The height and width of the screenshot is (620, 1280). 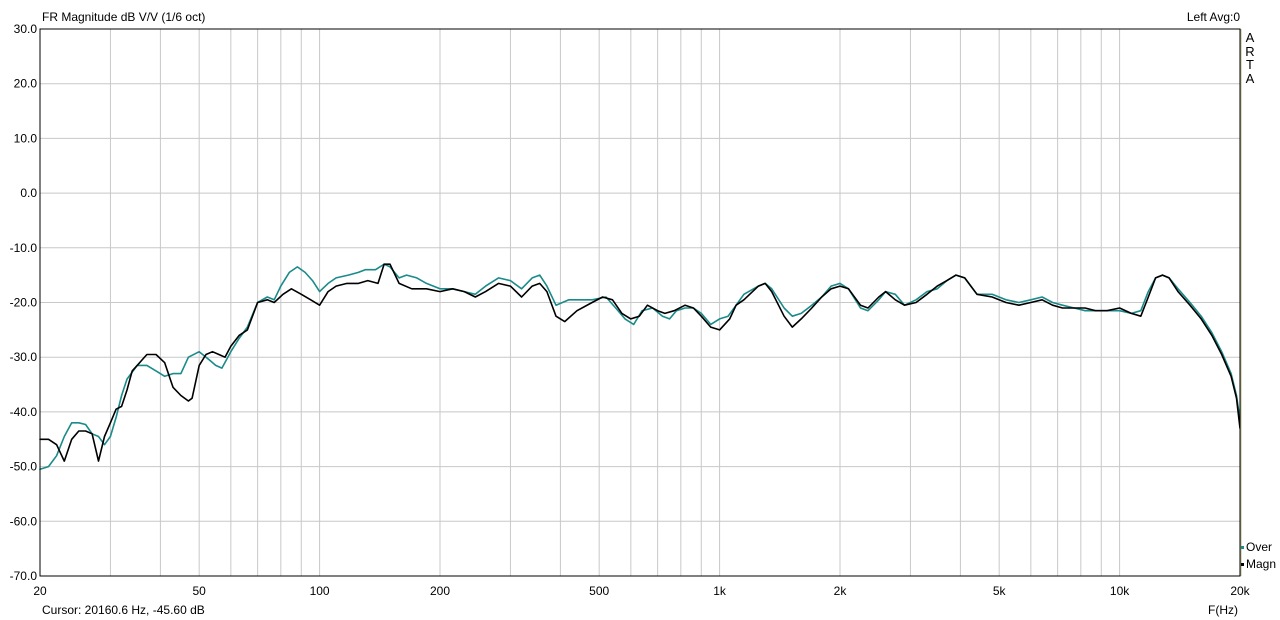 What do you see at coordinates (1223, 610) in the screenshot?
I see `x-axis-unit-label: F(Hz)` at bounding box center [1223, 610].